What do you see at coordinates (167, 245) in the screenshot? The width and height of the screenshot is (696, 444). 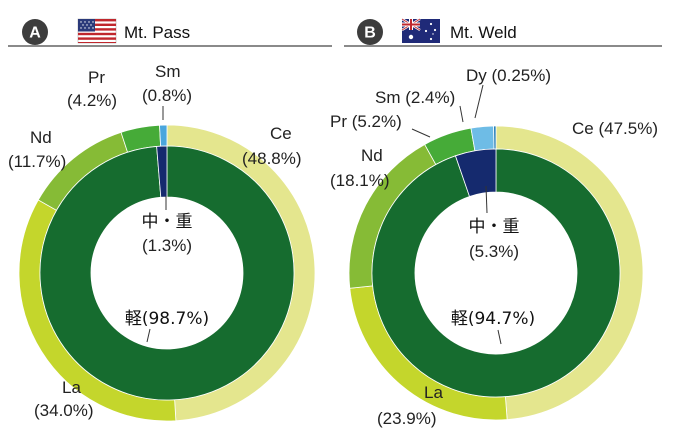 I see `center-a-heavy-pct: (1.3%)` at bounding box center [167, 245].